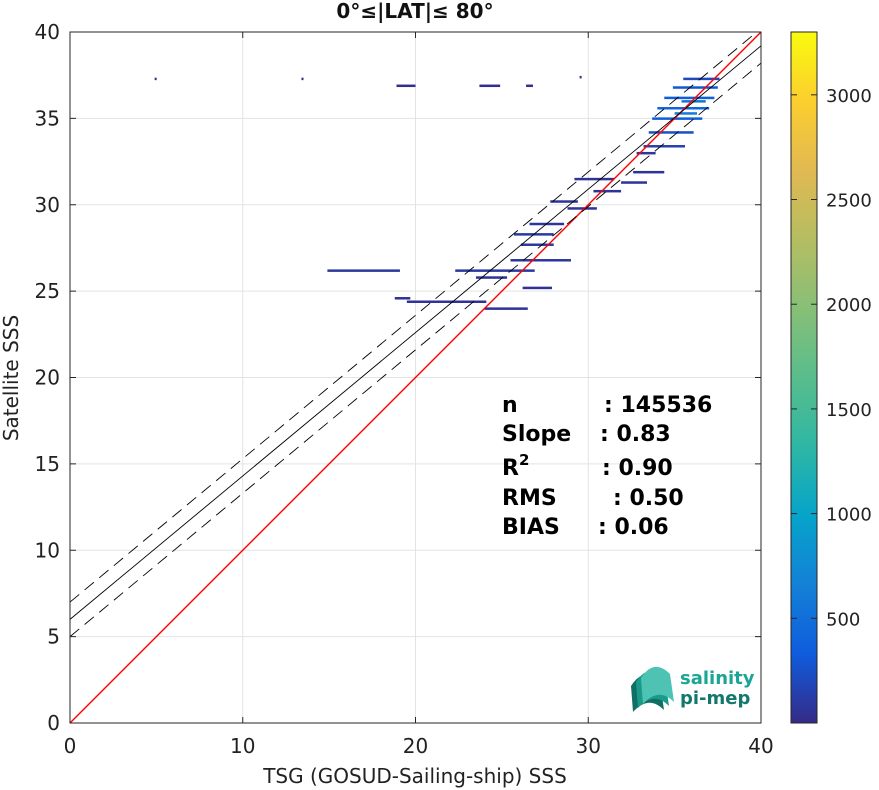  Describe the element at coordinates (70, 746) in the screenshot. I see `x-tick-label: 0` at that location.